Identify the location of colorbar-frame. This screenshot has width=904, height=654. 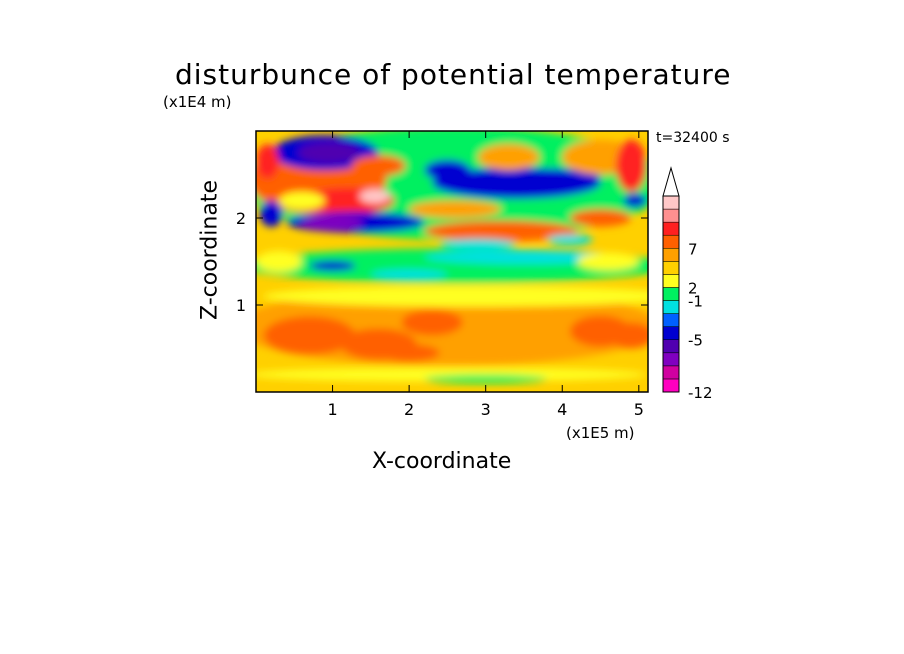
(671, 294).